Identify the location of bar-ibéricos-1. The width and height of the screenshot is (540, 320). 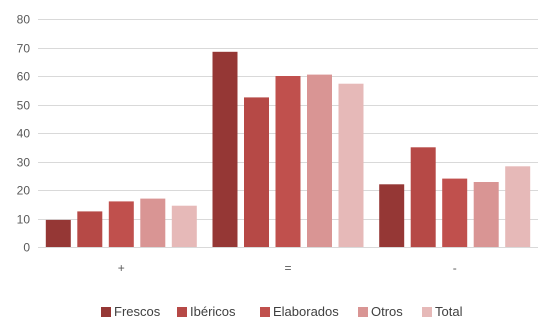
(256, 172).